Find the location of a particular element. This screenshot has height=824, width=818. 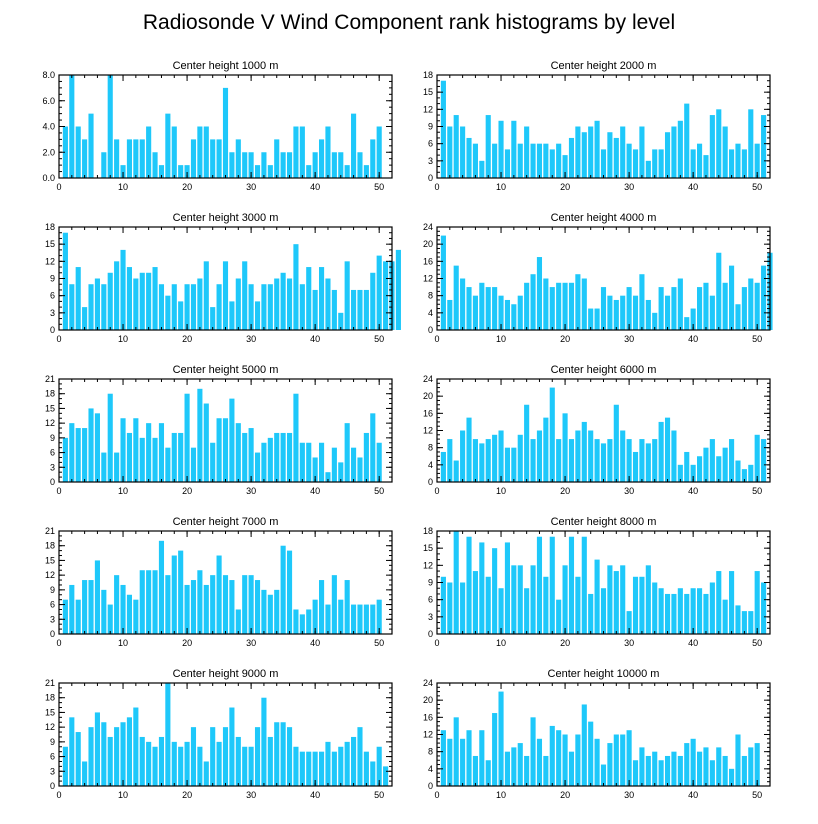

x-tick-label: 30 is located at coordinates (251, 491).